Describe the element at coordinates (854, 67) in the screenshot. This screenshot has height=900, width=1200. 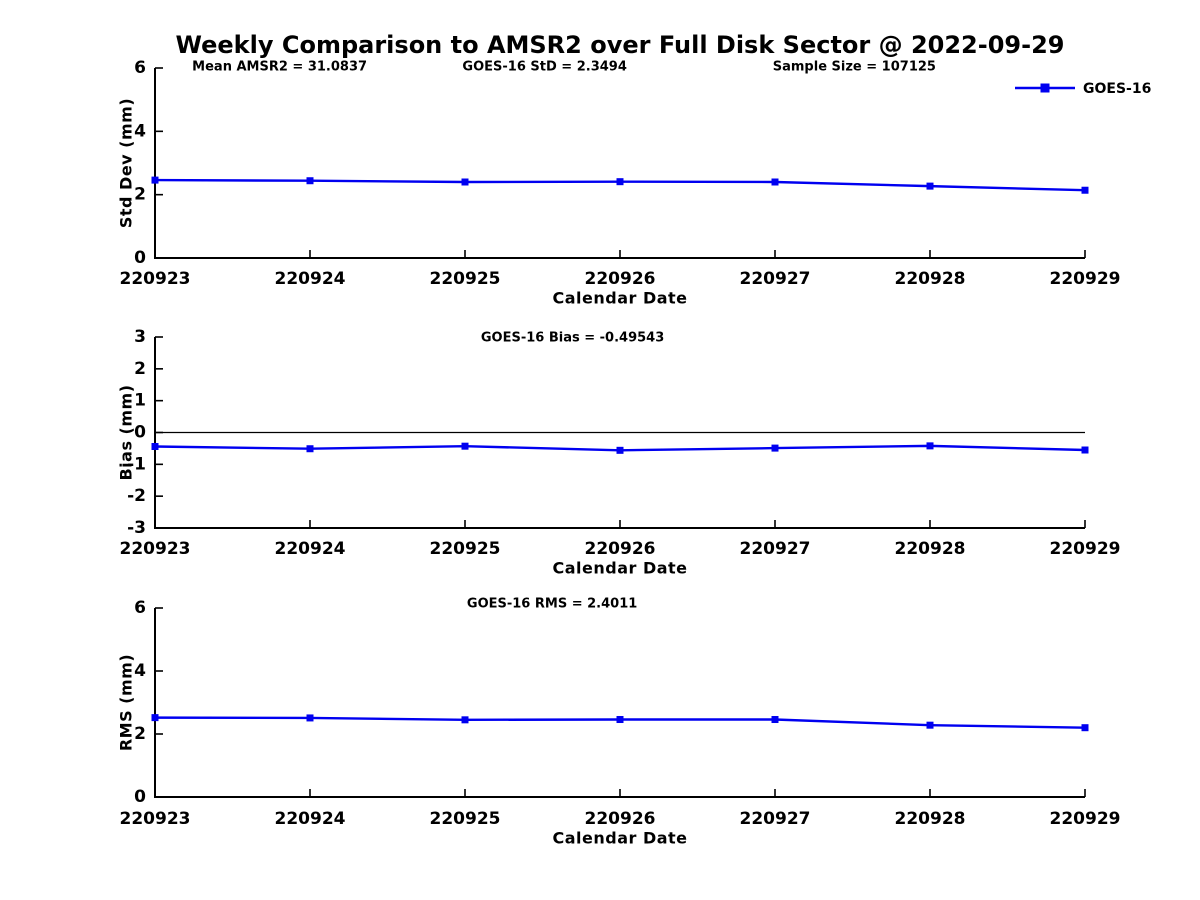
I see `annotation-text: Sample Size = 107125` at that location.